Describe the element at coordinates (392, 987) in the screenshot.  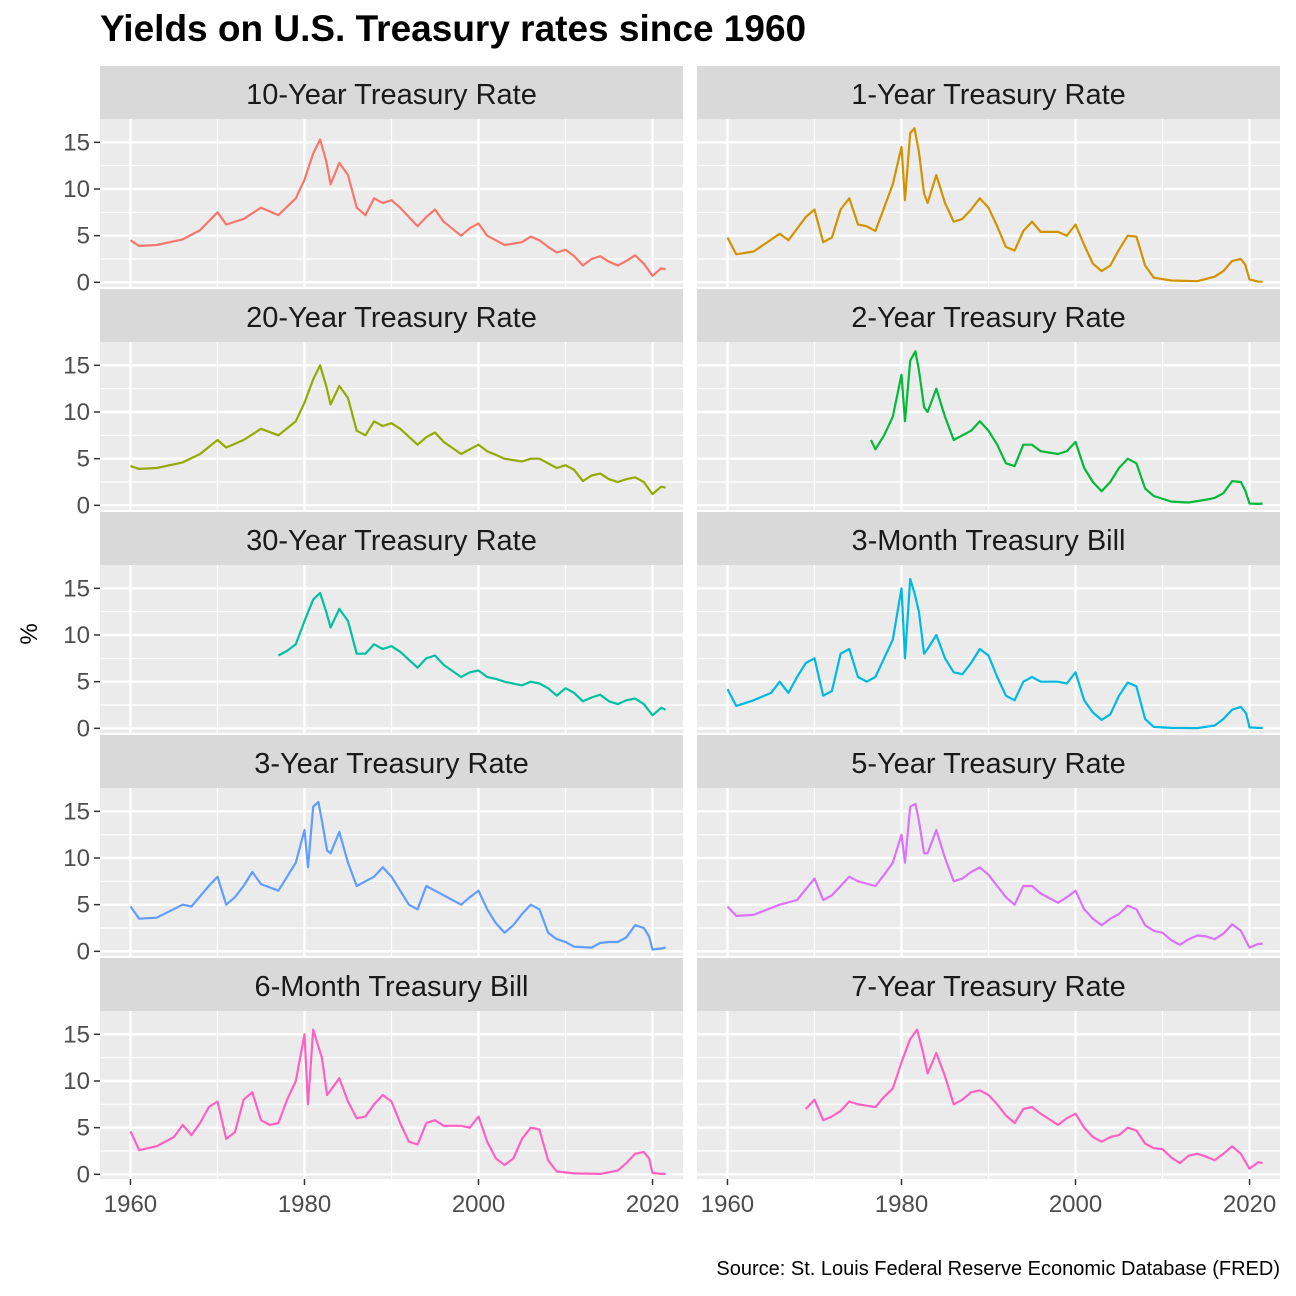
I see `facet-strip-label: 6-Month Treasury Bill` at that location.